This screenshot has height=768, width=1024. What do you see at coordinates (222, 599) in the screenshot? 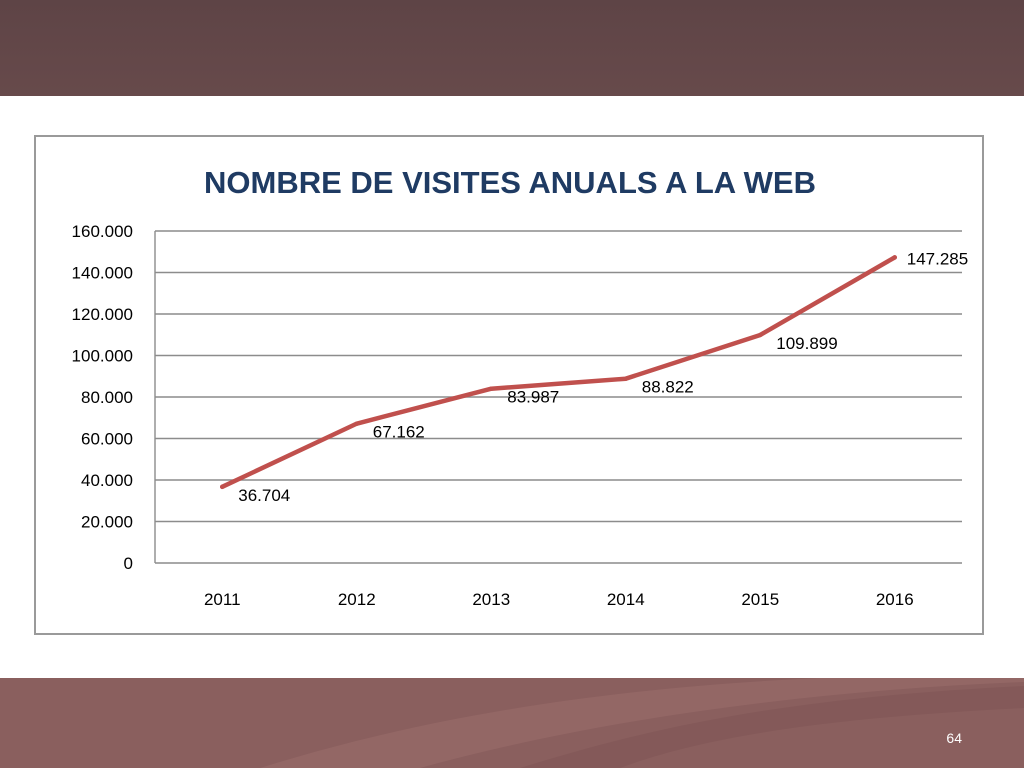
I see `x-tick-label: 2011` at bounding box center [222, 599].